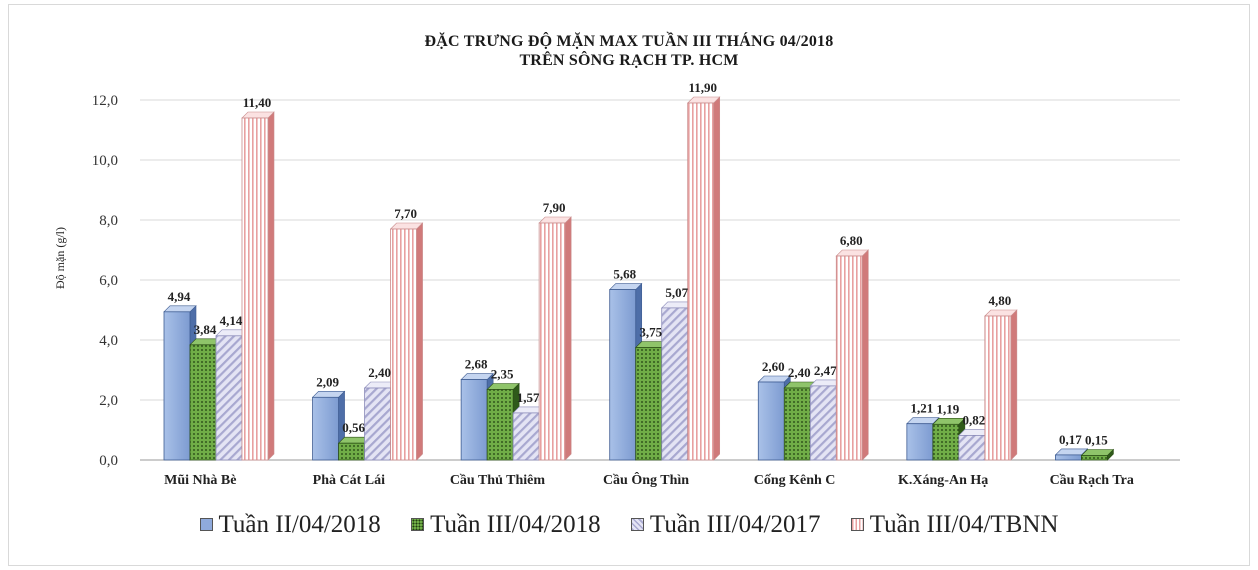 This screenshot has height=570, width=1258. Describe the element at coordinates (108, 461) in the screenshot. I see `y-tick-label: 0,0` at that location.